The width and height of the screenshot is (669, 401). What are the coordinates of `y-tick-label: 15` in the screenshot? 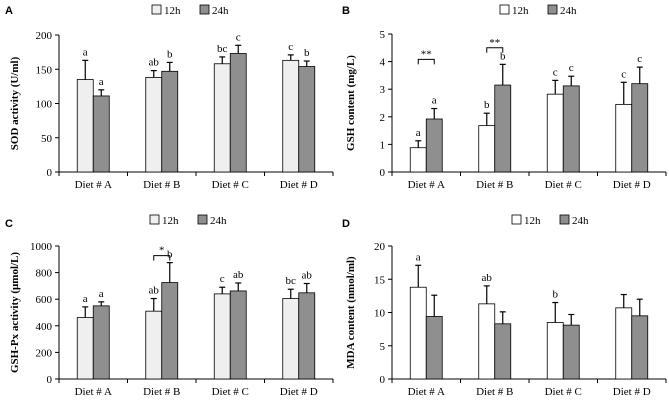 It's located at (380, 280).